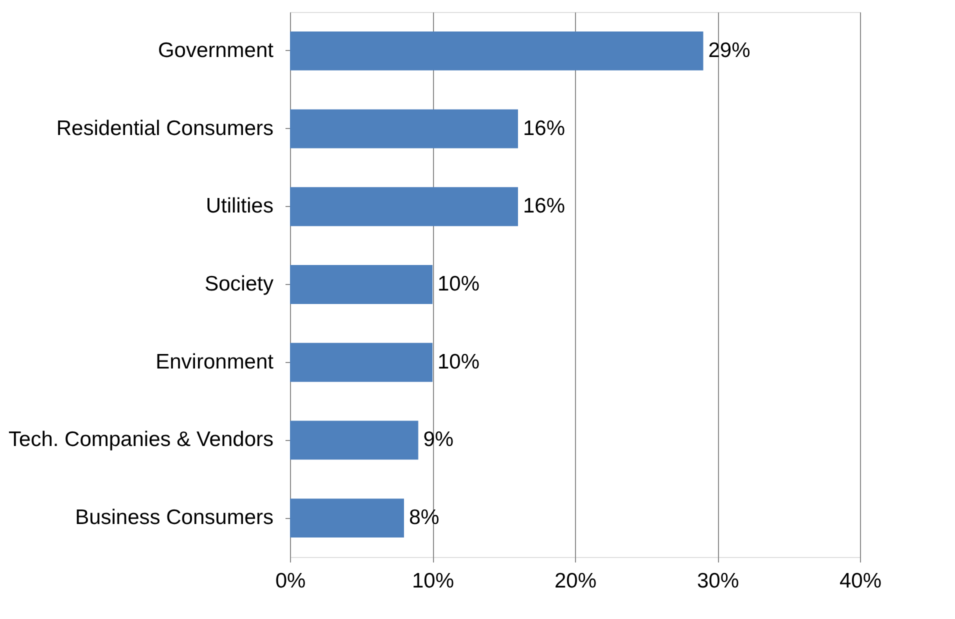 The image size is (955, 619). I want to click on y-tick-label: Tech. Companies & Vendors, so click(141, 440).